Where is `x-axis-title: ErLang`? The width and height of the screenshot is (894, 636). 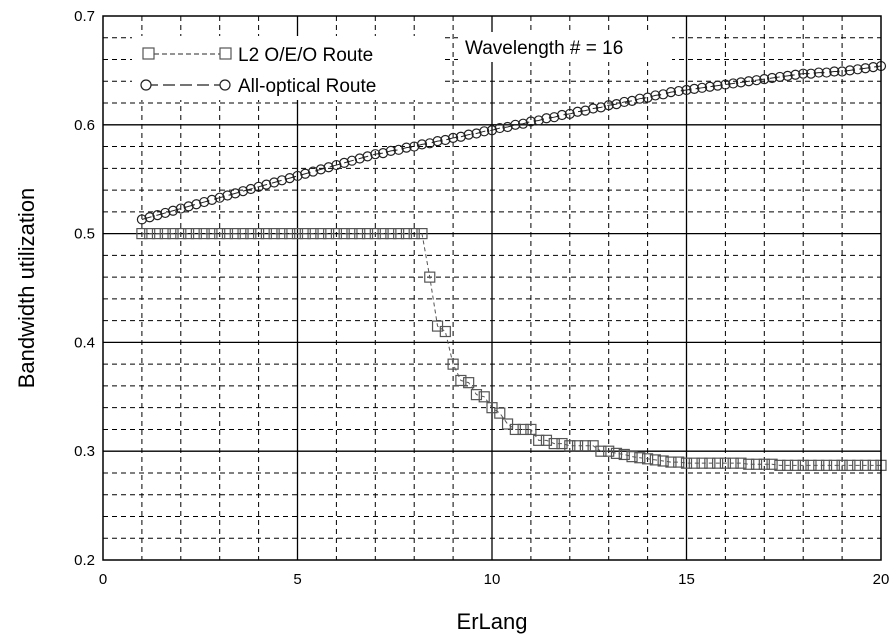 x-axis-title: ErLang is located at coordinates (492, 621).